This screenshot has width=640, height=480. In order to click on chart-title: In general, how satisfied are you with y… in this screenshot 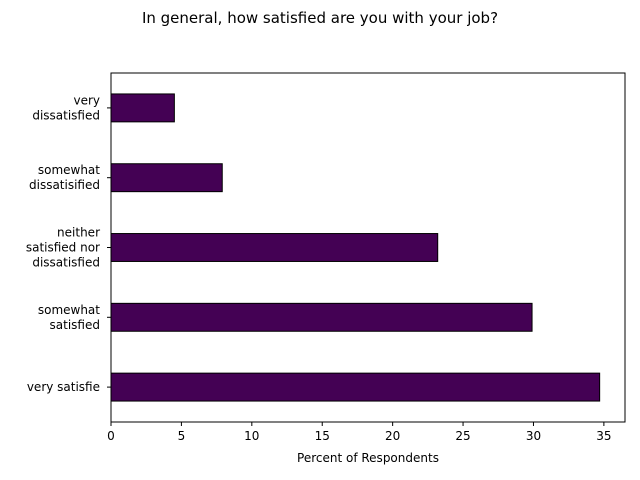, I will do `click(320, 18)`.